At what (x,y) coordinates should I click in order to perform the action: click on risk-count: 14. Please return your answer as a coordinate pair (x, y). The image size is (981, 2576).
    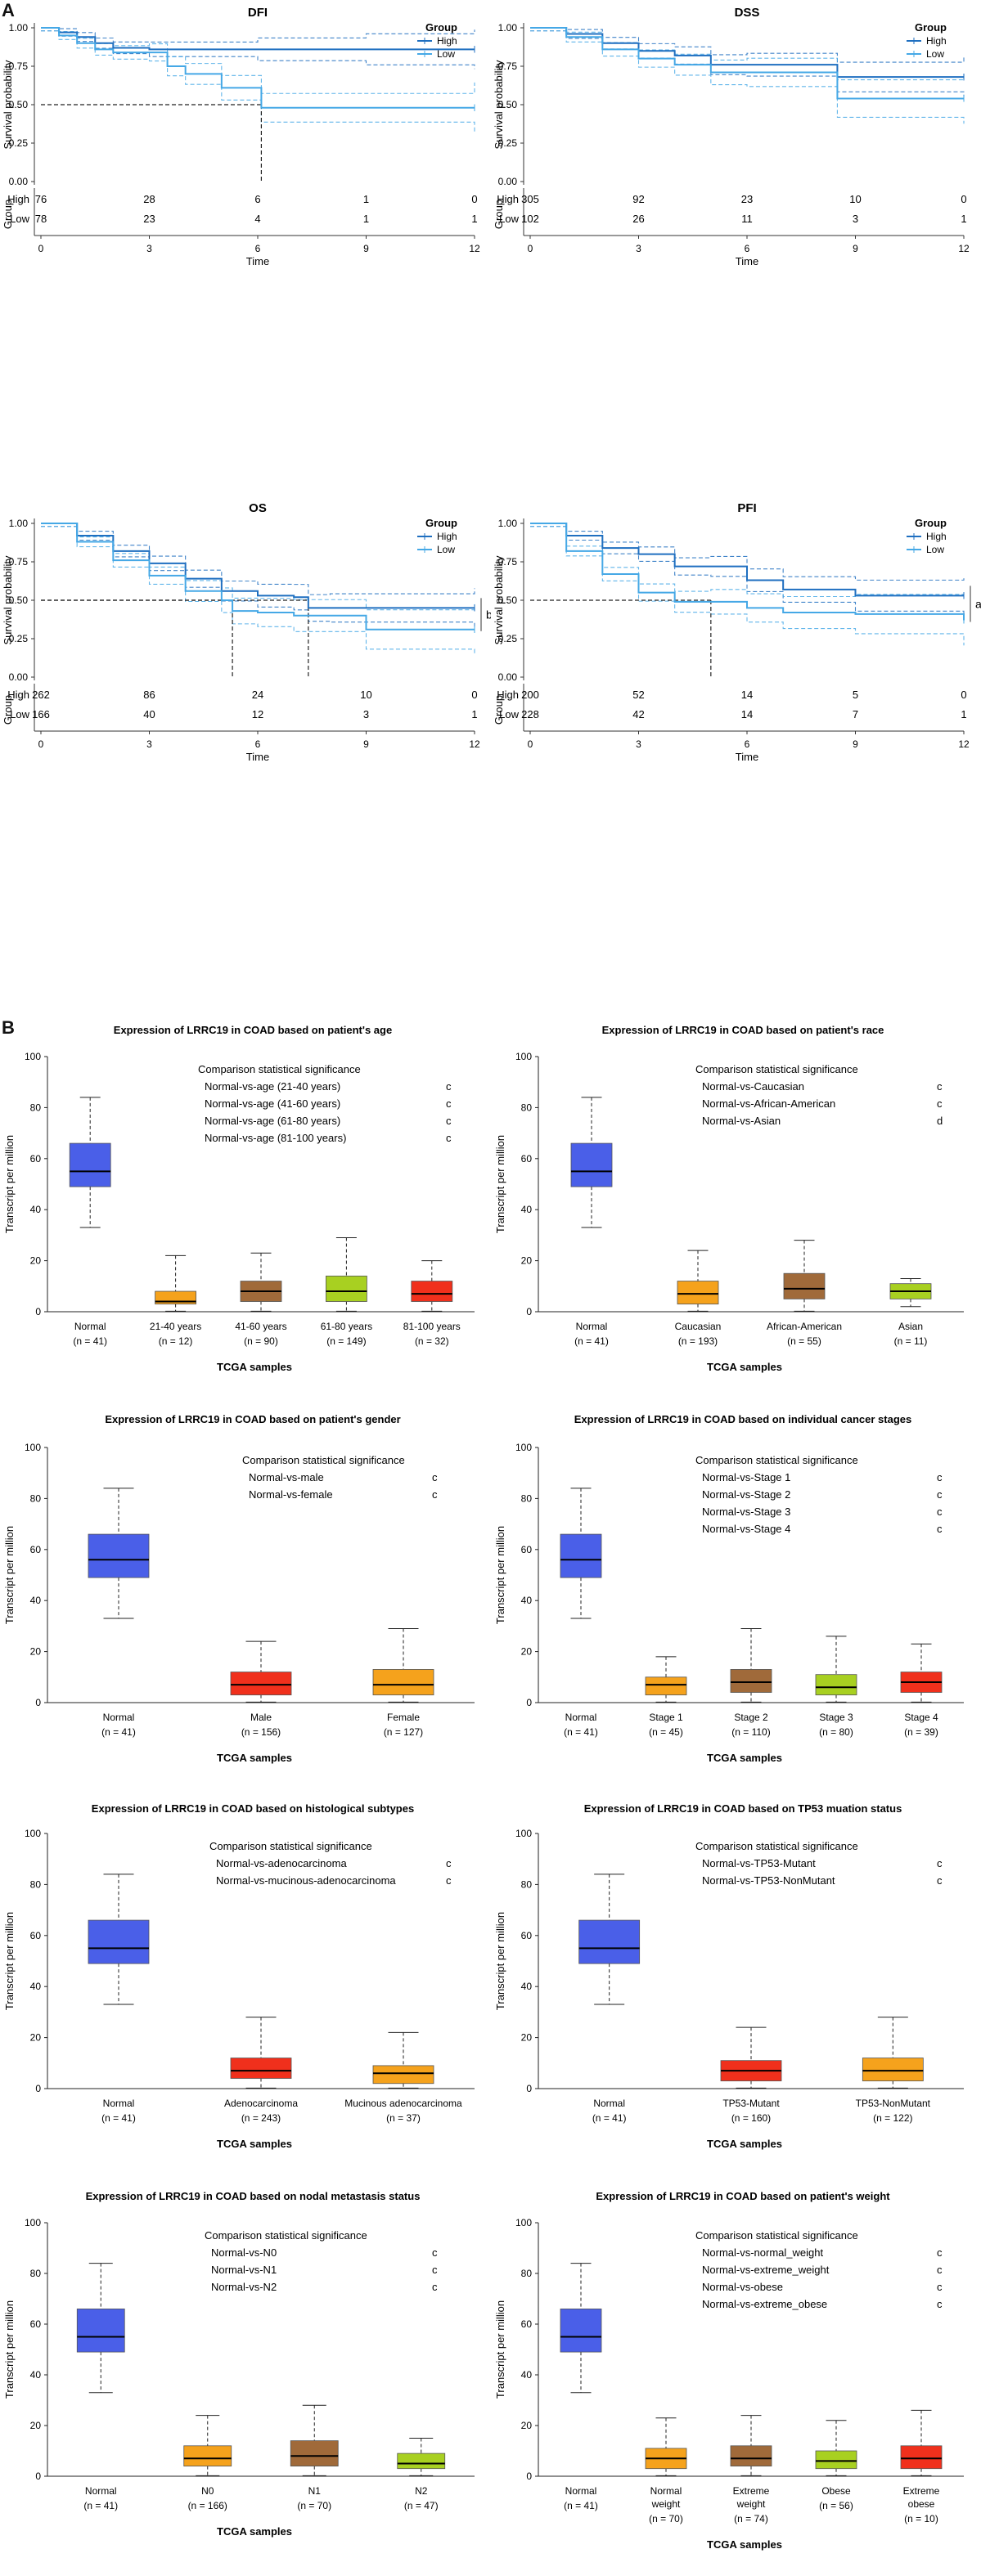
    Looking at the image, I should click on (747, 714).